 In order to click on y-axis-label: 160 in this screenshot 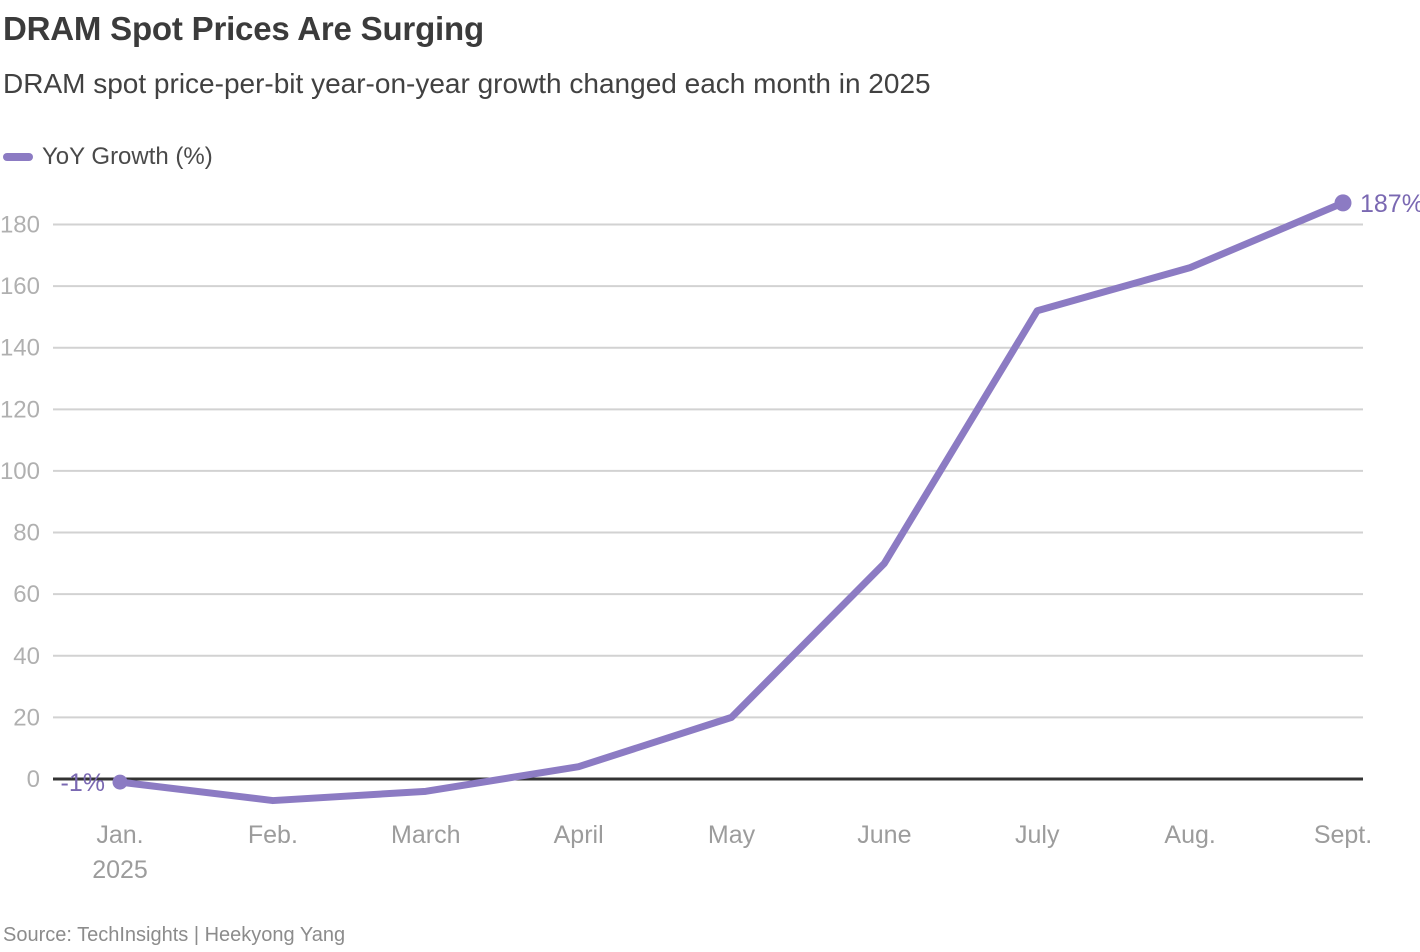, I will do `click(20, 286)`.